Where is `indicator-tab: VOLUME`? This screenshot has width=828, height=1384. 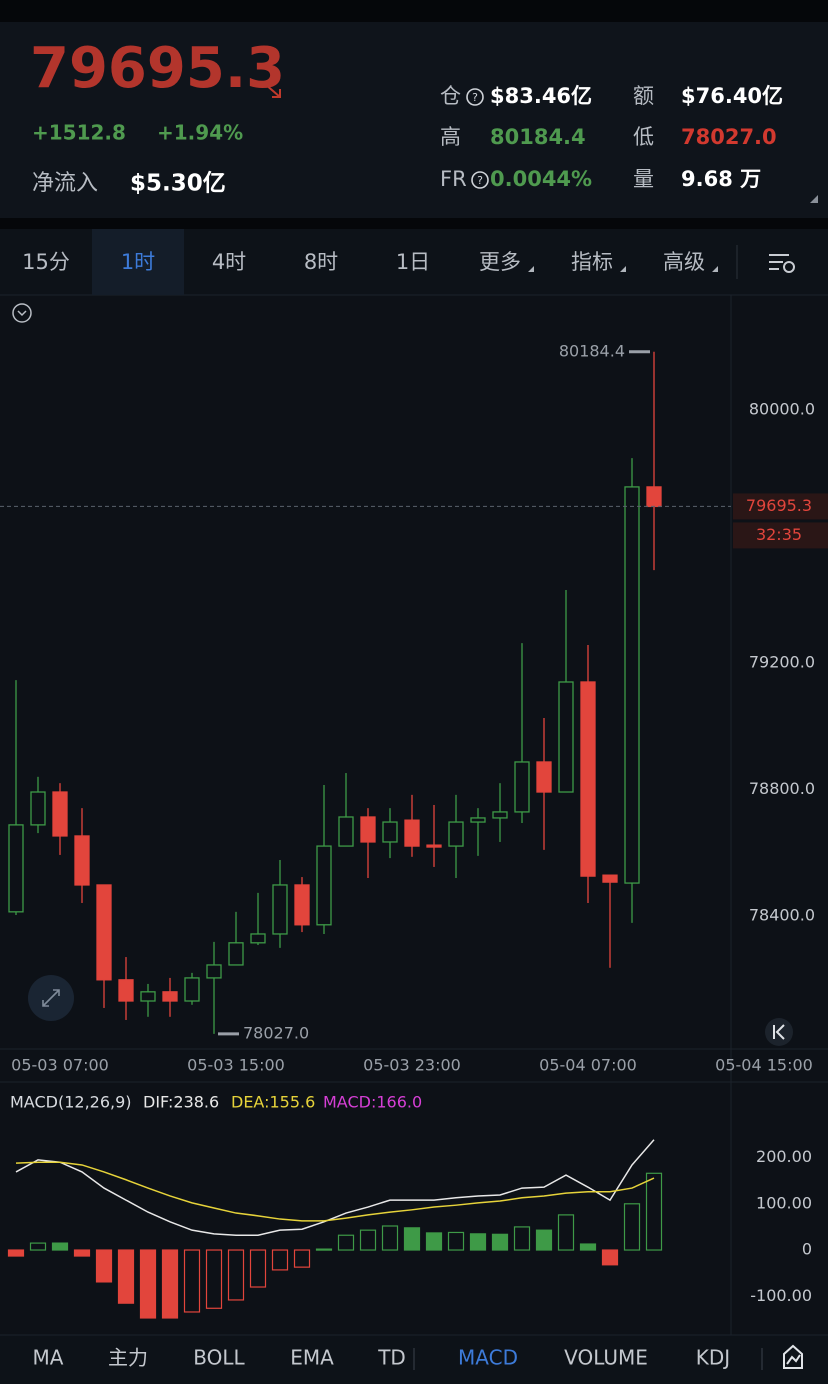 indicator-tab: VOLUME is located at coordinates (606, 1358).